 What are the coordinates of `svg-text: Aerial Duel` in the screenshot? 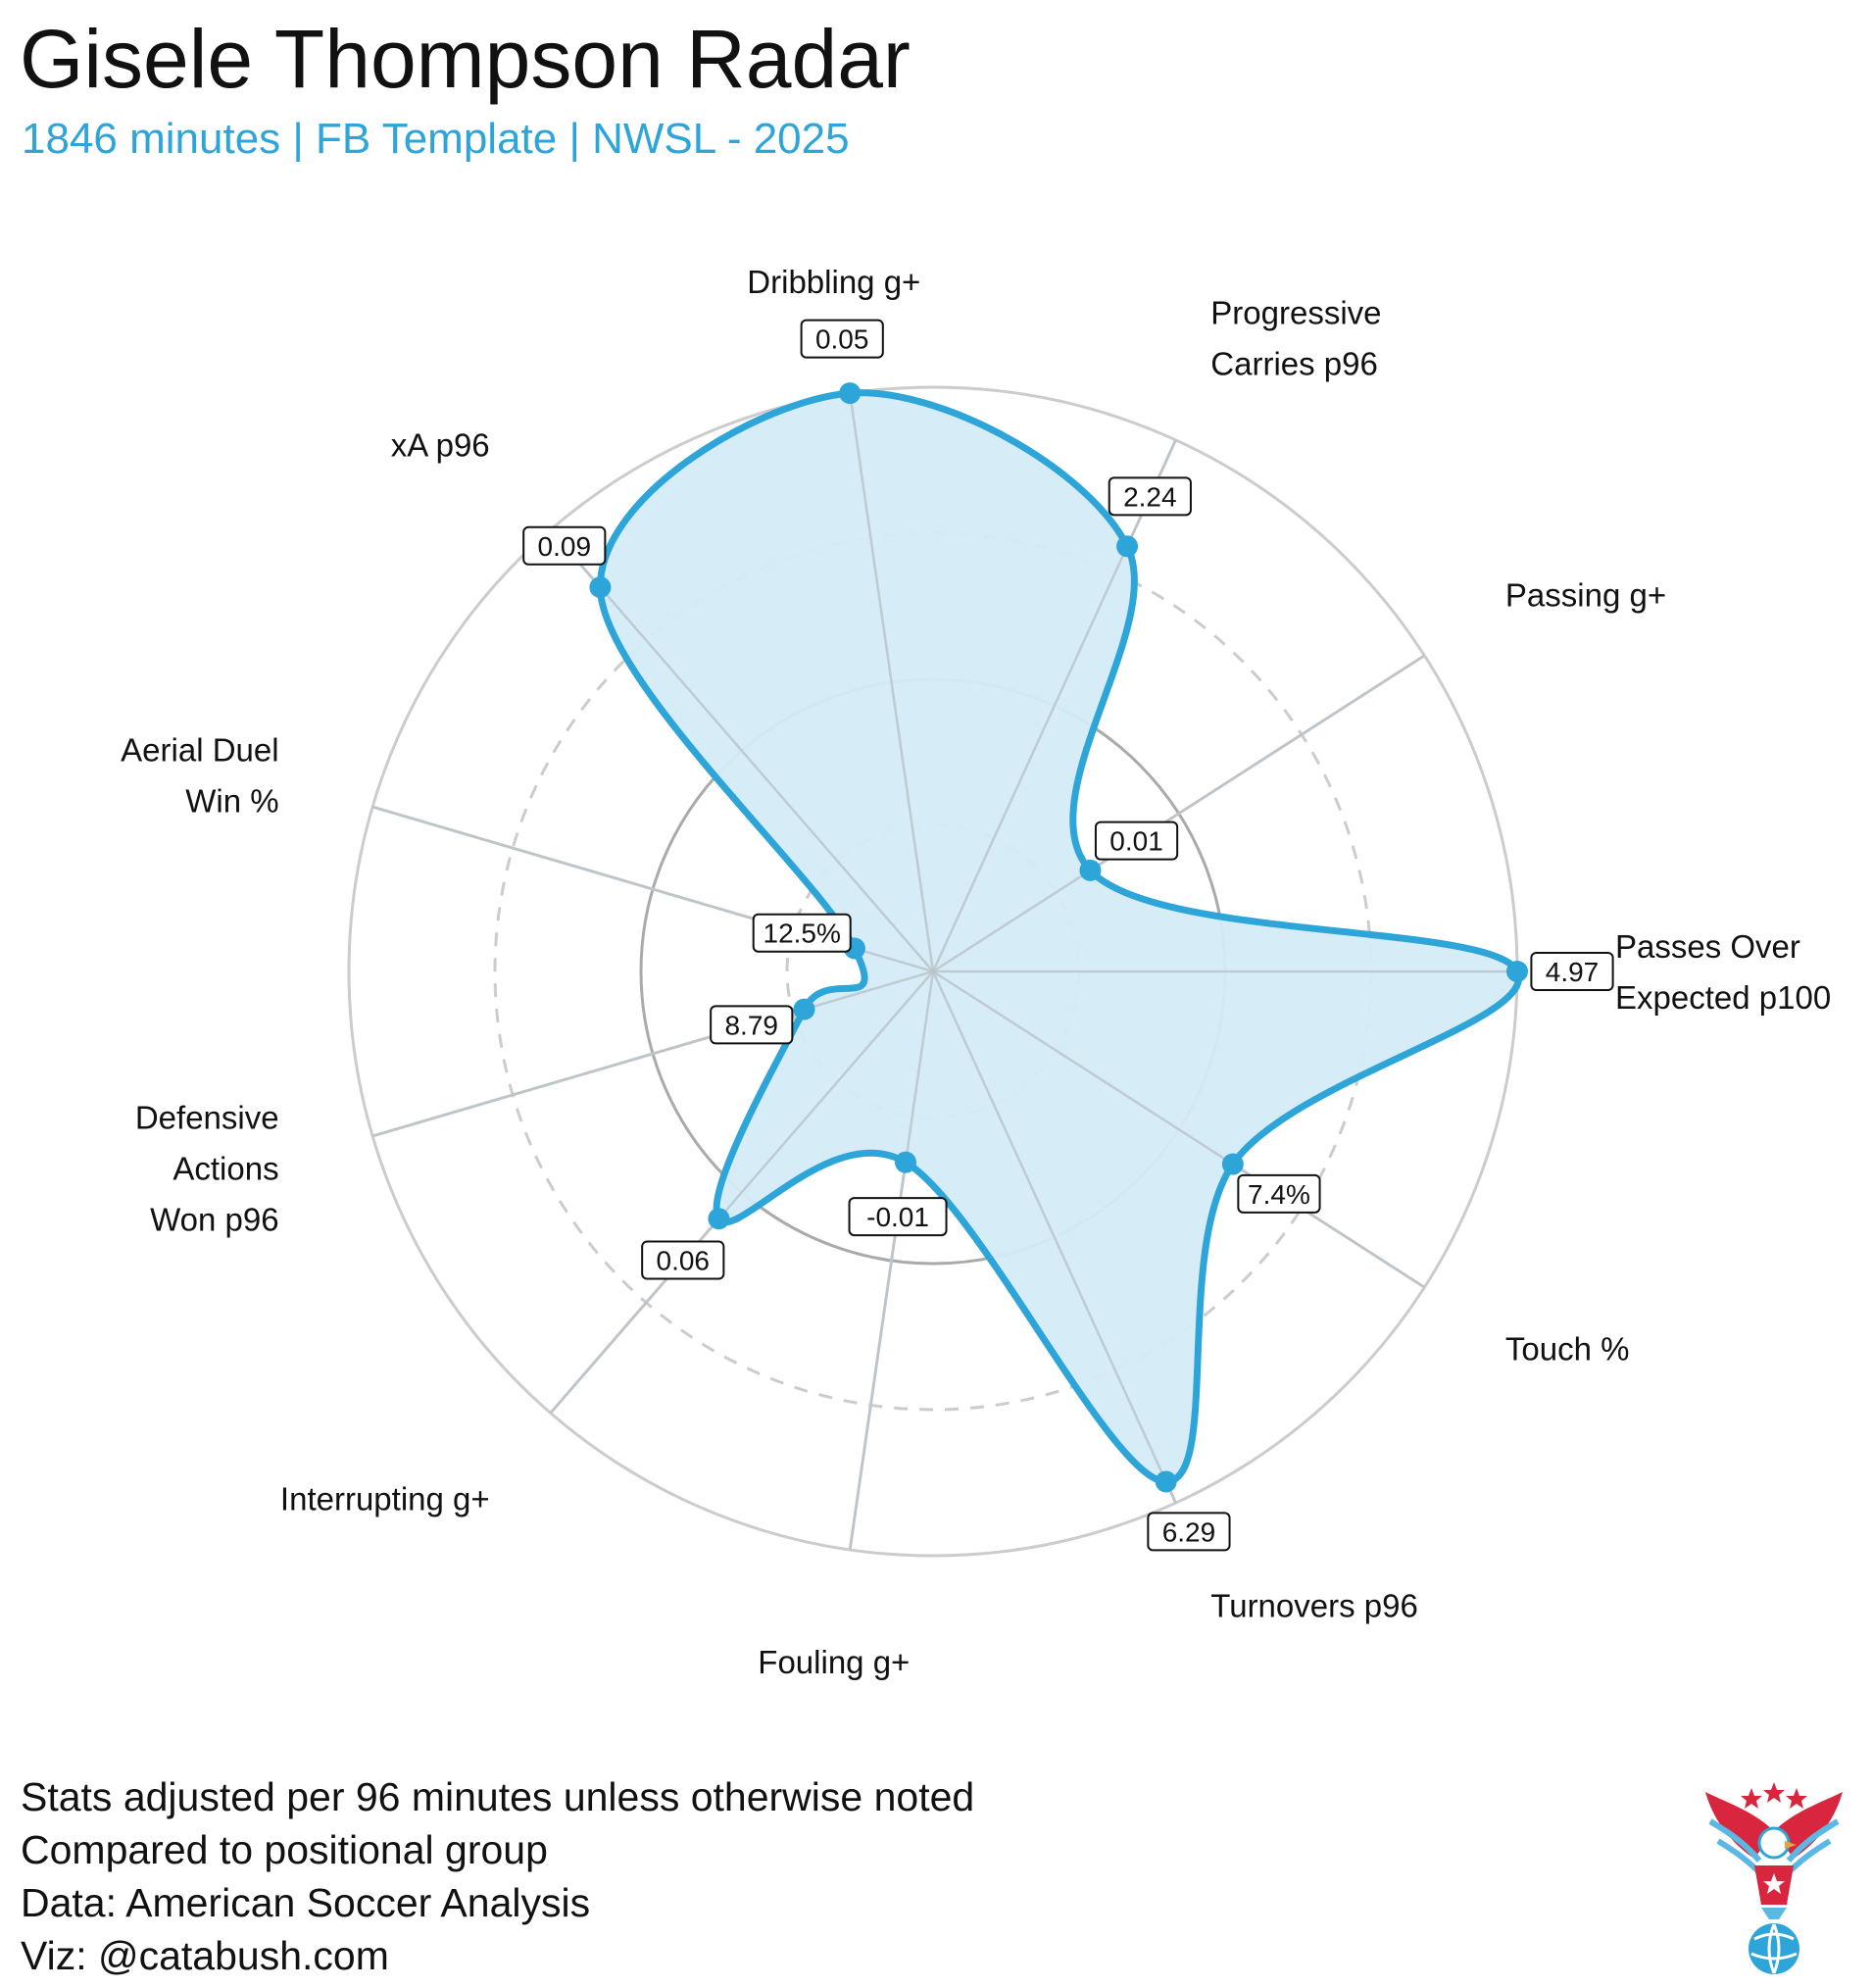 It's located at (199, 750).